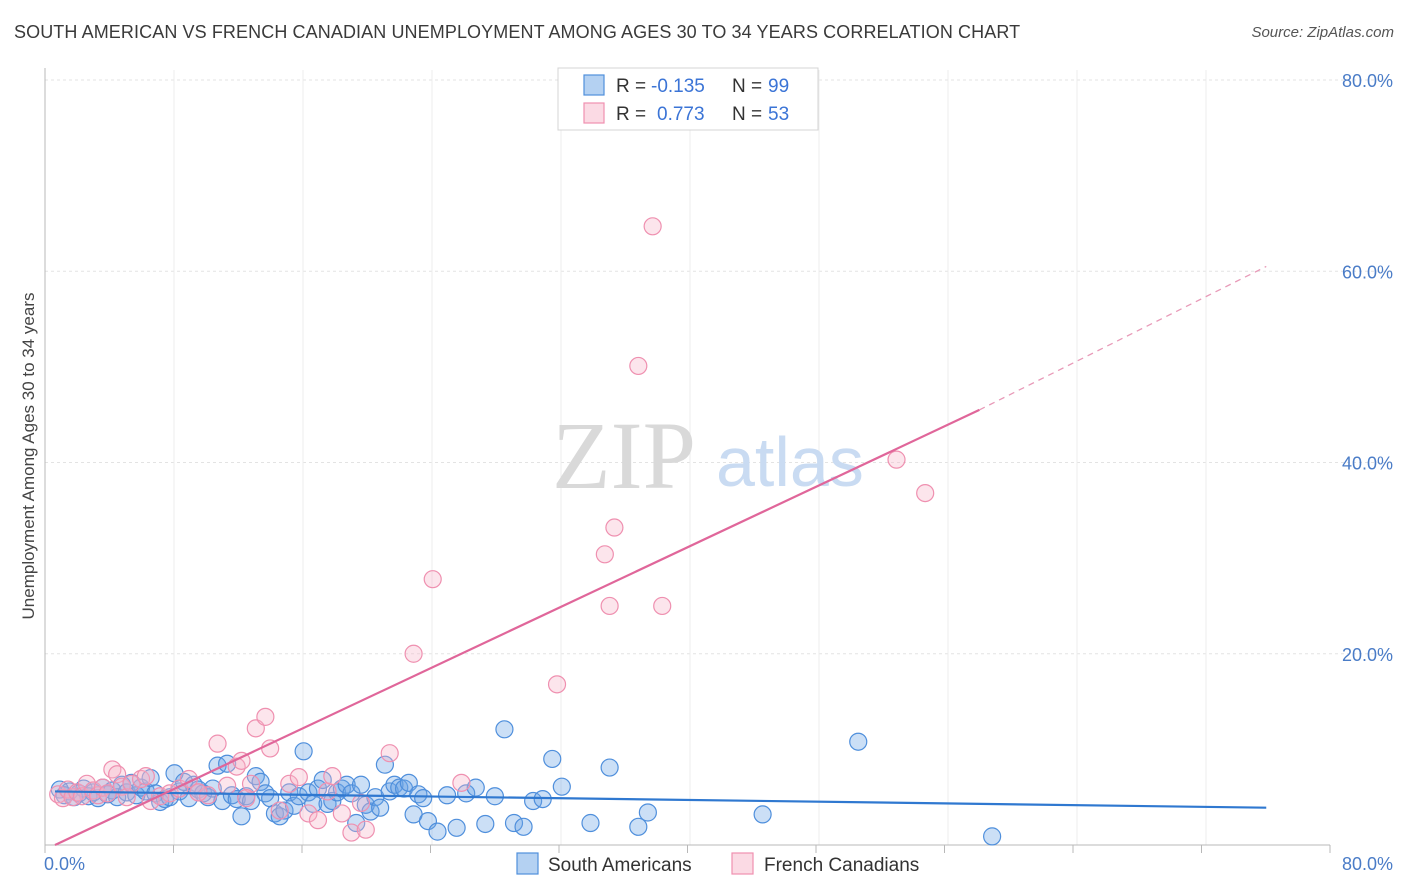 This screenshot has height=892, width=1406. I want to click on trend-line-south-americans, so click(660, 799).